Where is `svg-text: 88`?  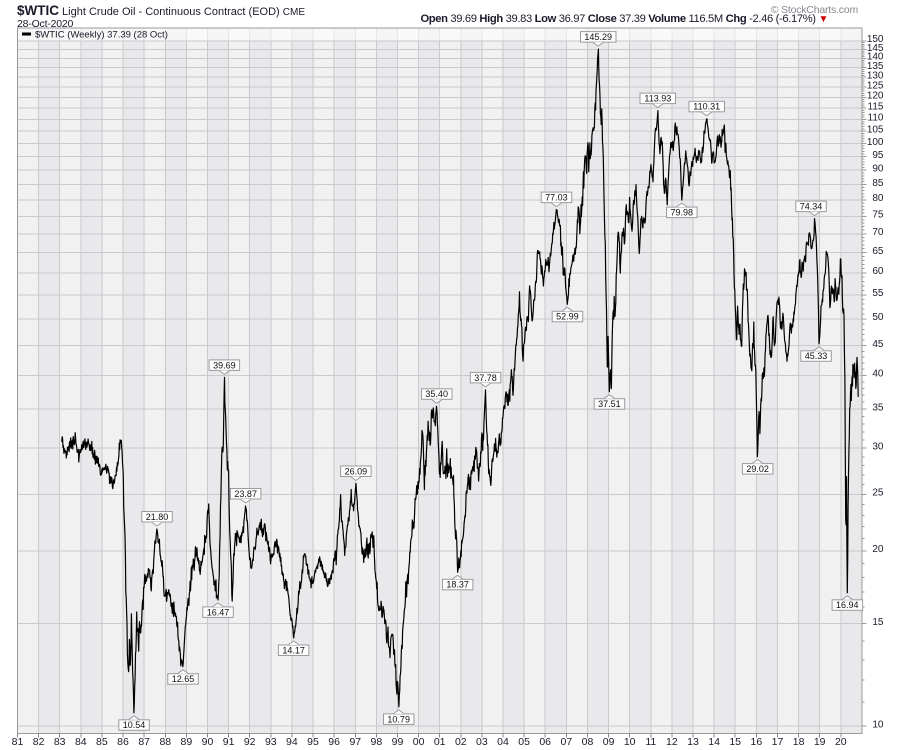
svg-text: 88 is located at coordinates (165, 742).